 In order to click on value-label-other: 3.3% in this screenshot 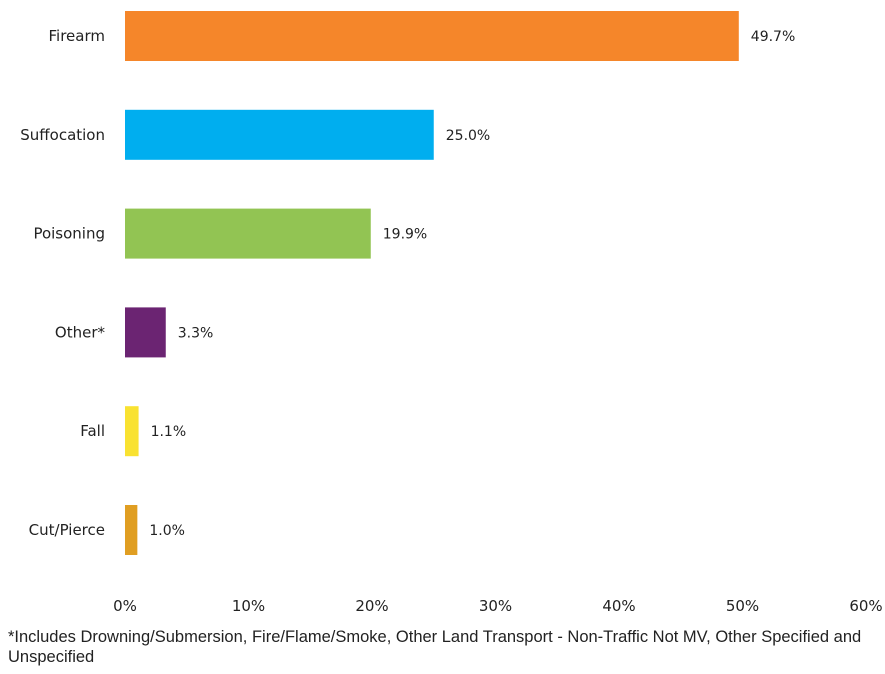, I will do `click(196, 333)`.